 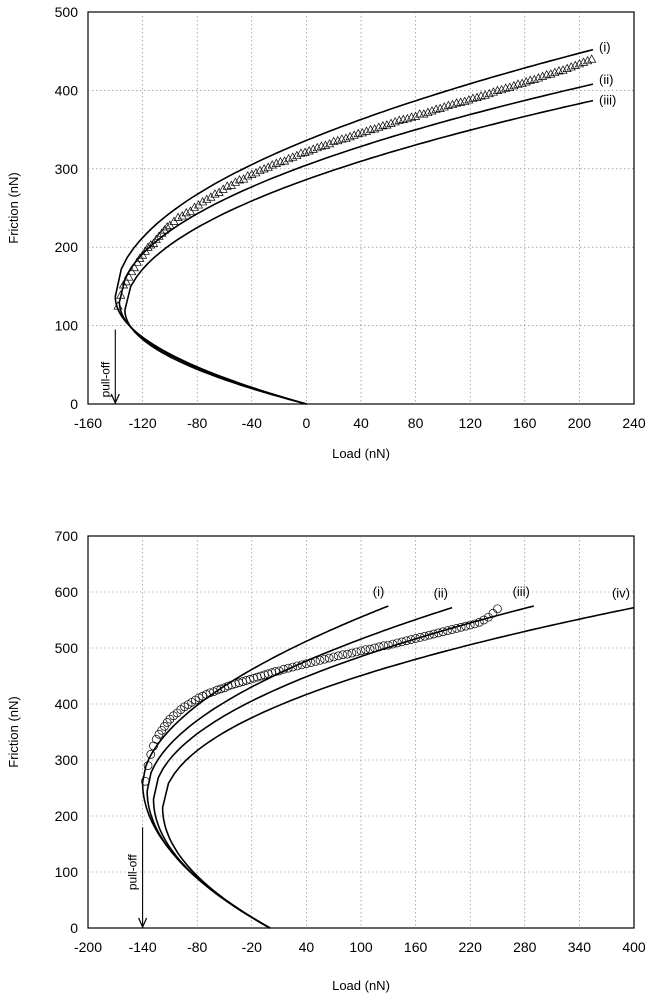 What do you see at coordinates (471, 947) in the screenshot?
I see `x-tick-label: 220` at bounding box center [471, 947].